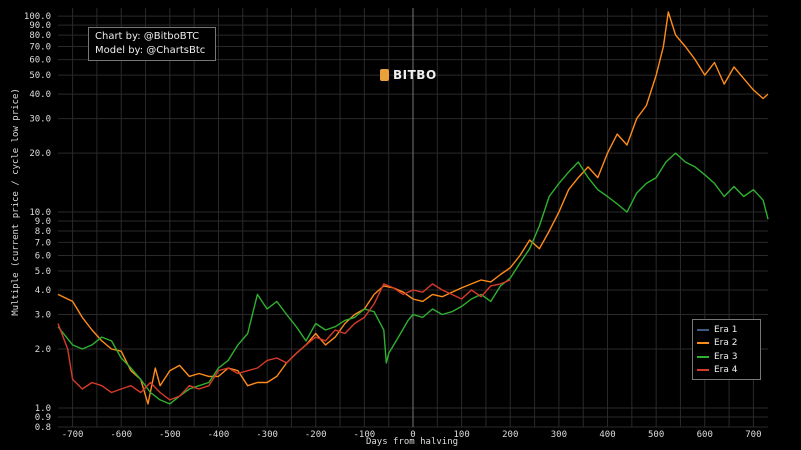  I want to click on y-tick-label: 10.0, so click(40, 213).